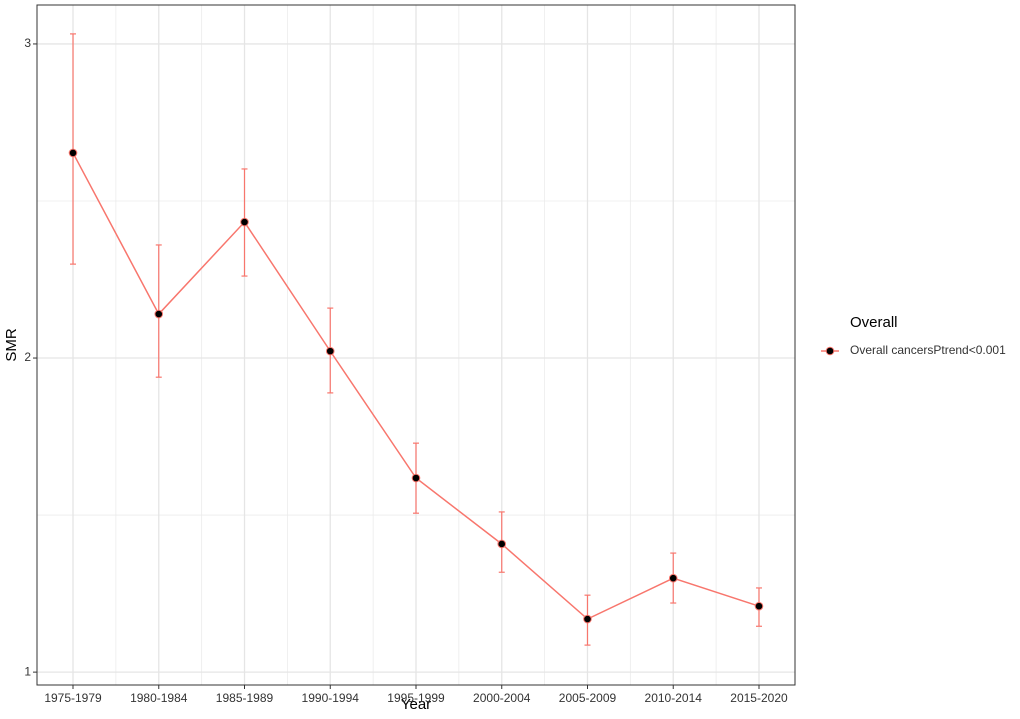 This screenshot has width=1020, height=719. Describe the element at coordinates (27, 671) in the screenshot. I see `y-tick-label: 1` at that location.